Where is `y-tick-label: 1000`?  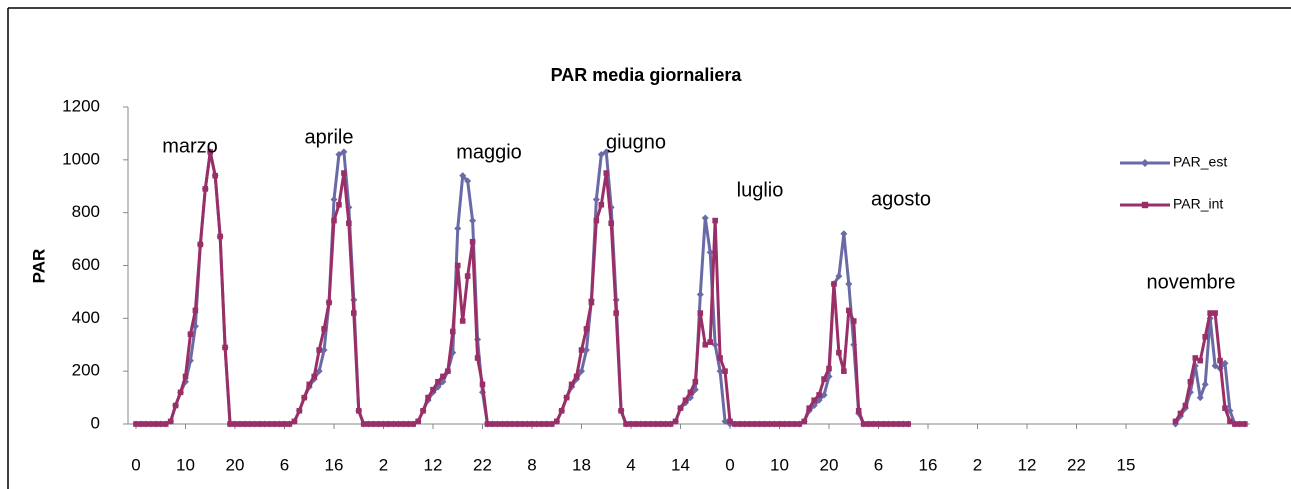
y-tick-label: 1000 is located at coordinates (81, 158).